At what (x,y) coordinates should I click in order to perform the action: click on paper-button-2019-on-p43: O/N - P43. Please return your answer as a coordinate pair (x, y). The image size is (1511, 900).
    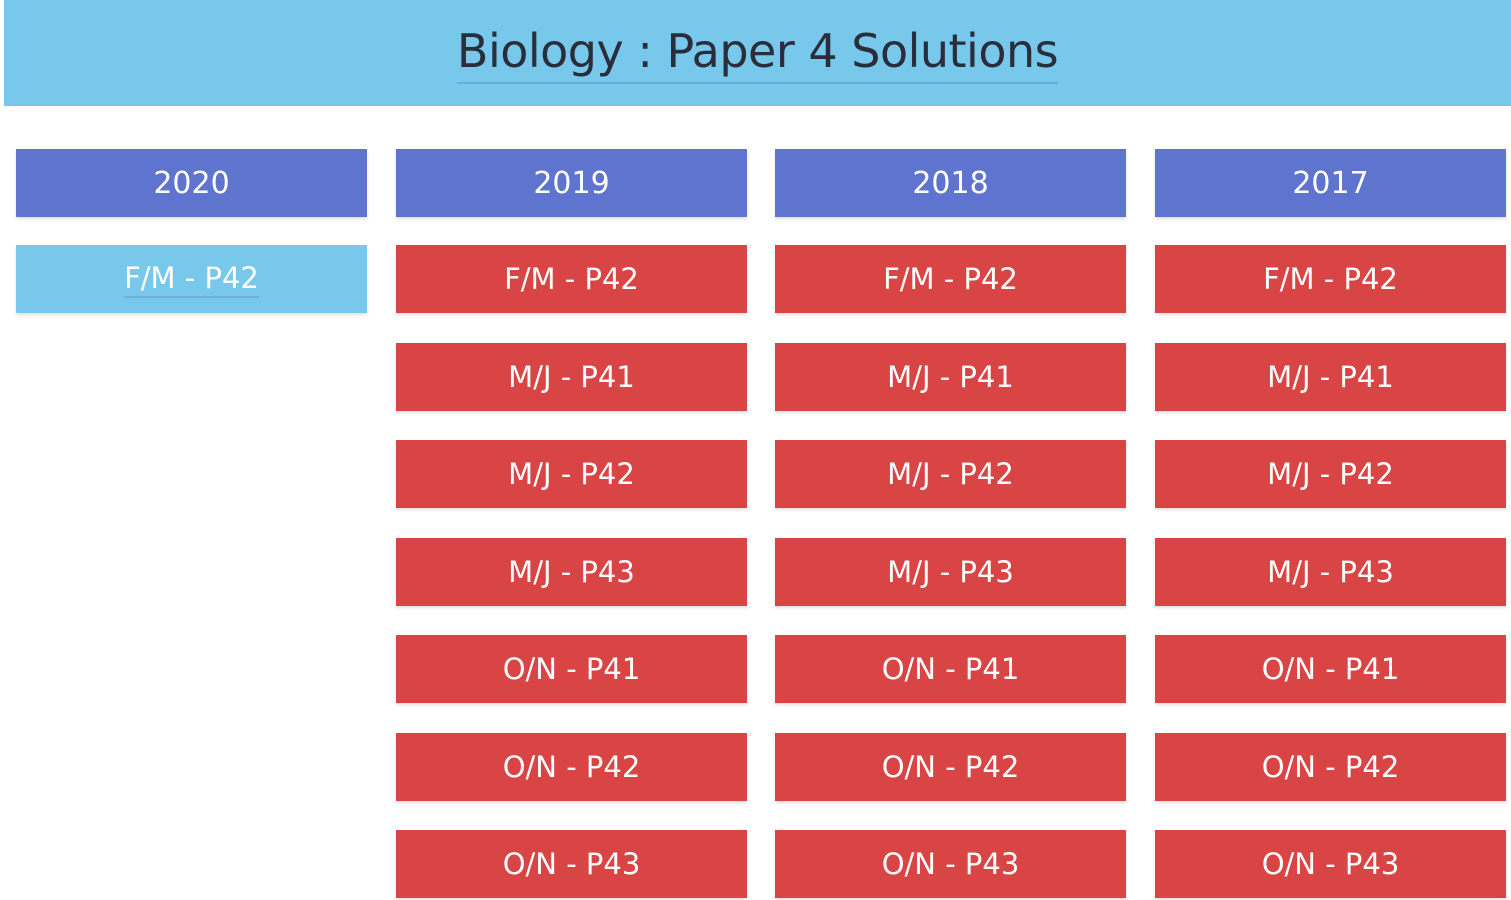
    Looking at the image, I should click on (571, 864).